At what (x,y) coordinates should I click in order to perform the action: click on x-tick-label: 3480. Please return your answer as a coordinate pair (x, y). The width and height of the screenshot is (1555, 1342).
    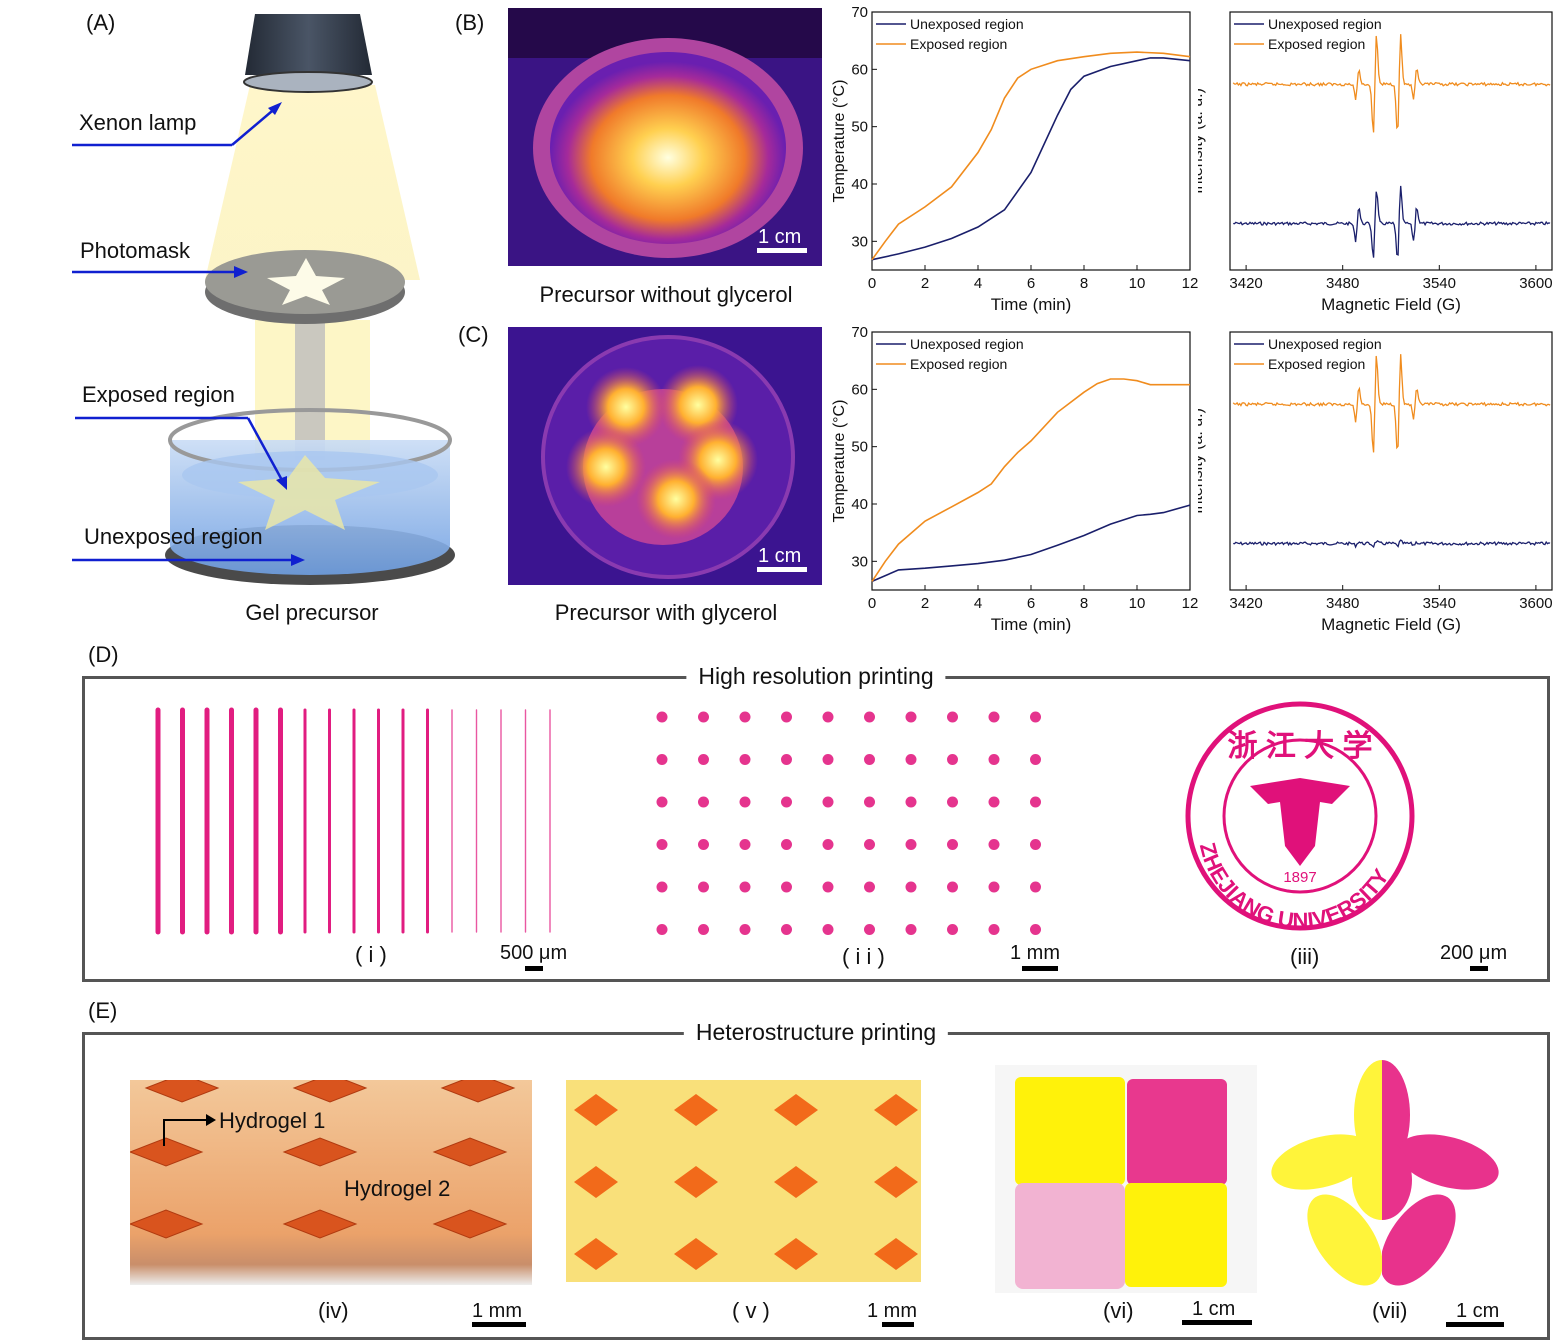
    Looking at the image, I should click on (1342, 283).